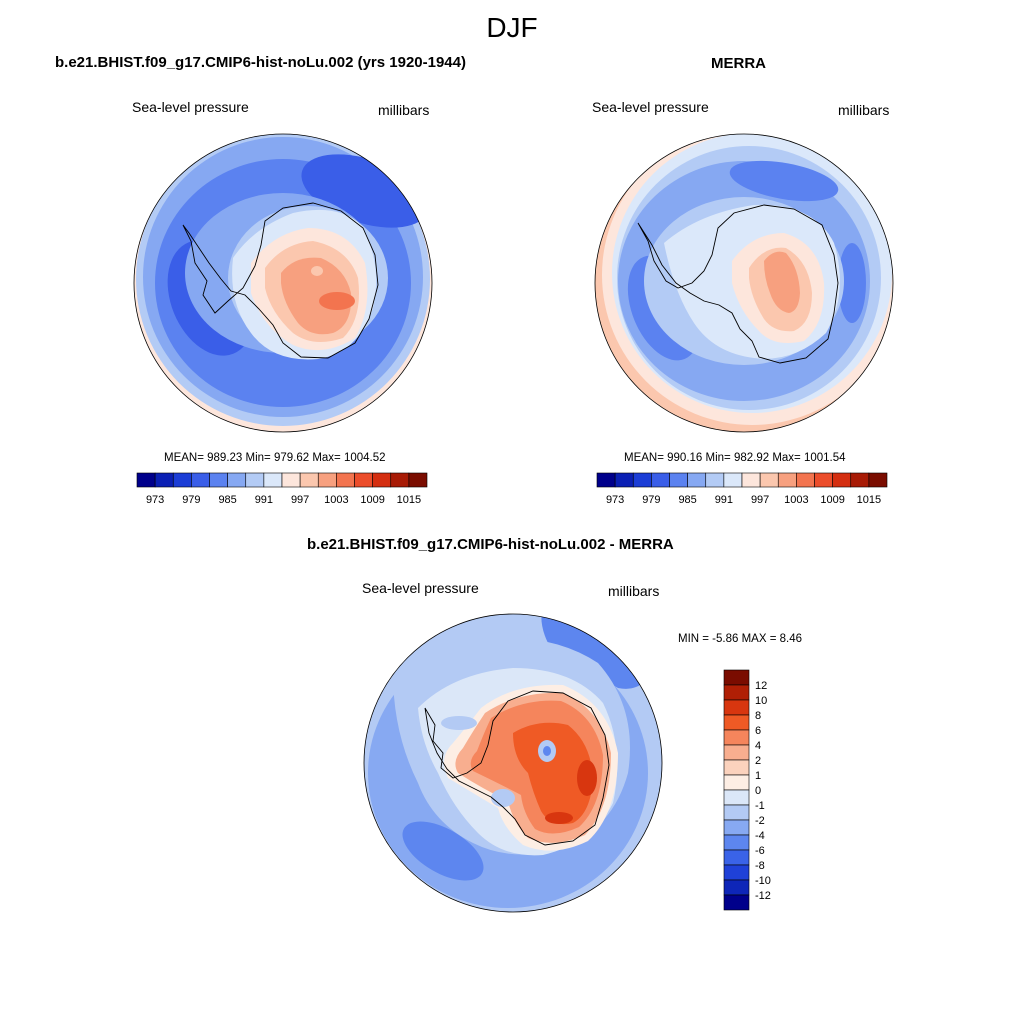 The width and height of the screenshot is (1024, 1024). Describe the element at coordinates (742, 489) in the screenshot. I see `panel-2-colorbar: 973 979 985 991 997 1003 1009 1015` at that location.